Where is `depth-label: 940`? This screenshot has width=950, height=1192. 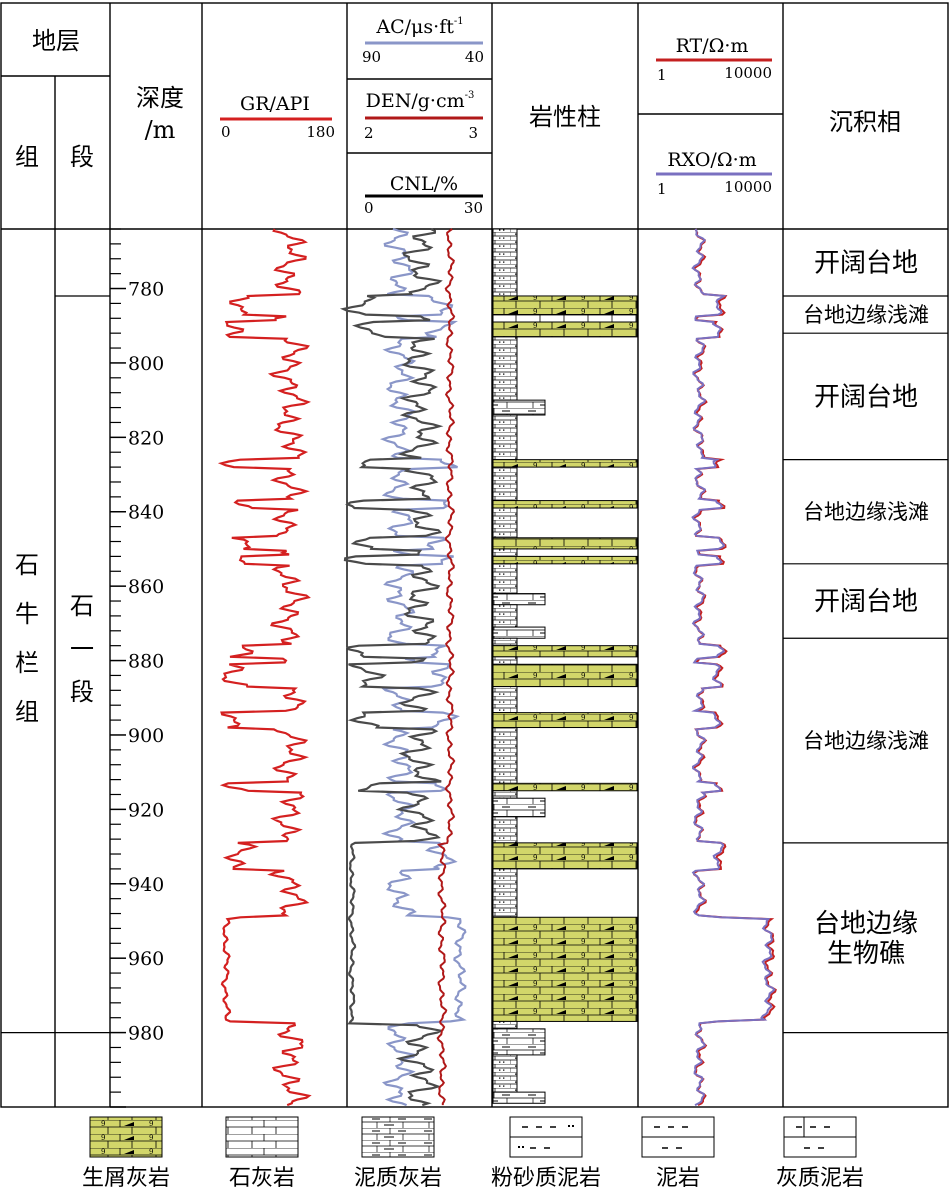
depth-label: 940 is located at coordinates (146, 885).